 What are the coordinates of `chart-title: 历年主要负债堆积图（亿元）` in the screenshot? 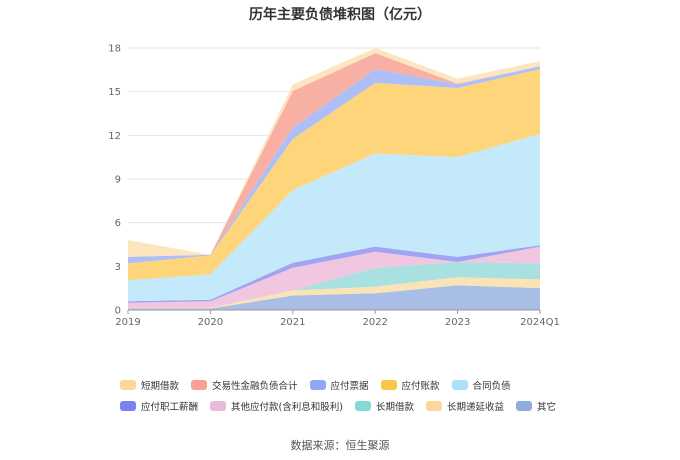 It's located at (340, 15).